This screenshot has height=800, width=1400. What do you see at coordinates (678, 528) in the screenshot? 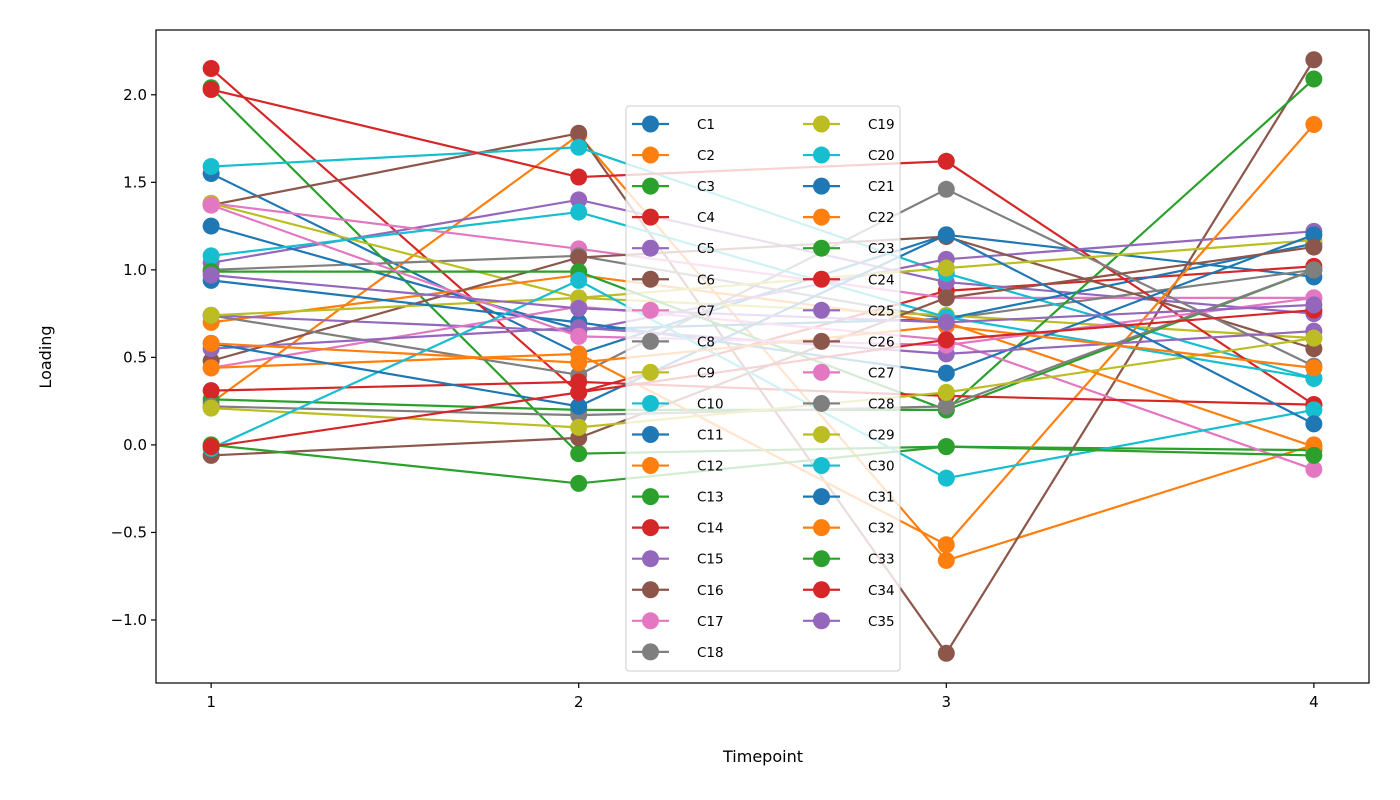
I see `legend-entry-C14: C14` at bounding box center [678, 528].